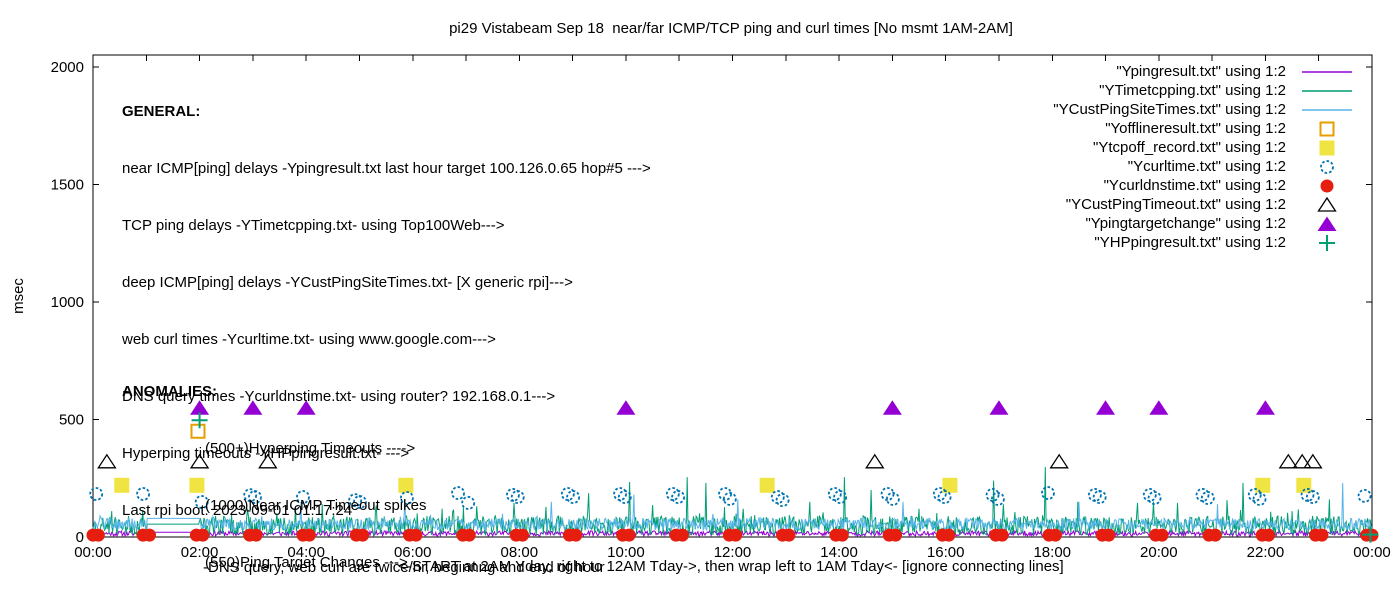 This screenshot has height=600, width=1400. What do you see at coordinates (1325, 186) in the screenshot?
I see `legend-marker-circle-icon` at bounding box center [1325, 186].